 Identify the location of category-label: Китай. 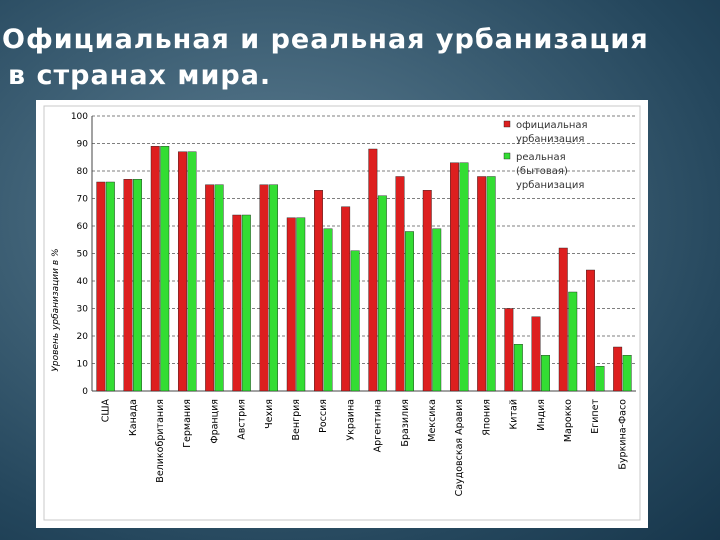
(514, 414).